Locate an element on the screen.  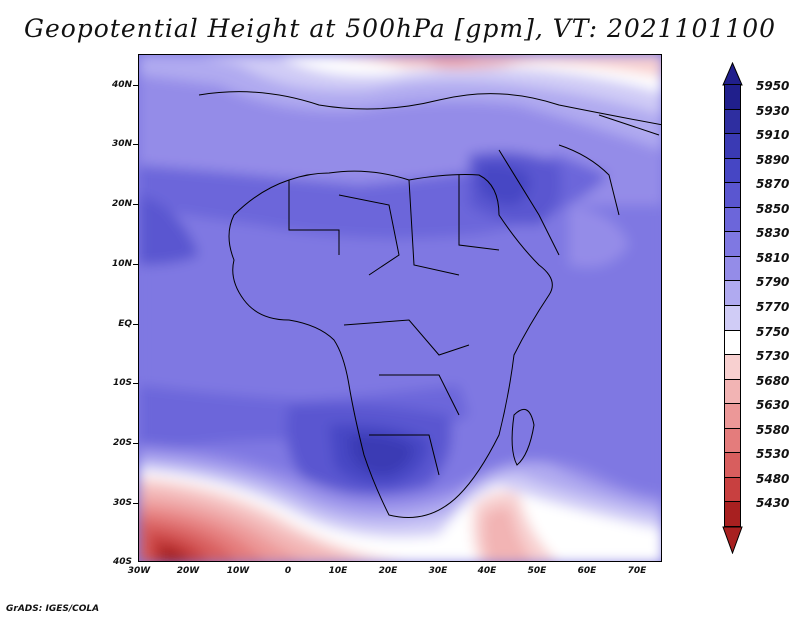
colorbar-level-label: 5830 is located at coordinates (773, 233).